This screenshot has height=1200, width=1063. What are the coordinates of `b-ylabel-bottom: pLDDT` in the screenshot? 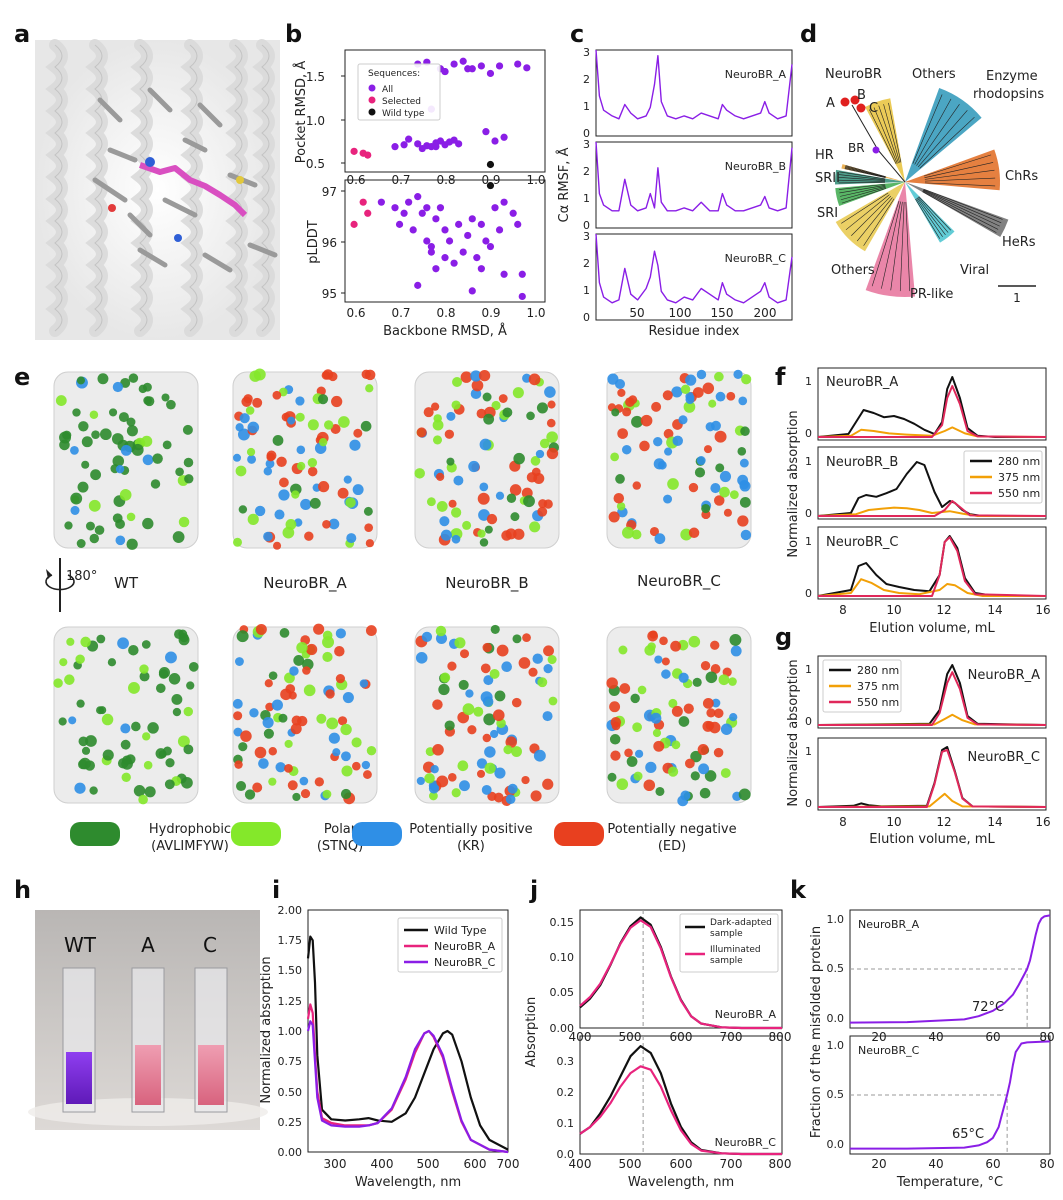 It's located at (313, 242).